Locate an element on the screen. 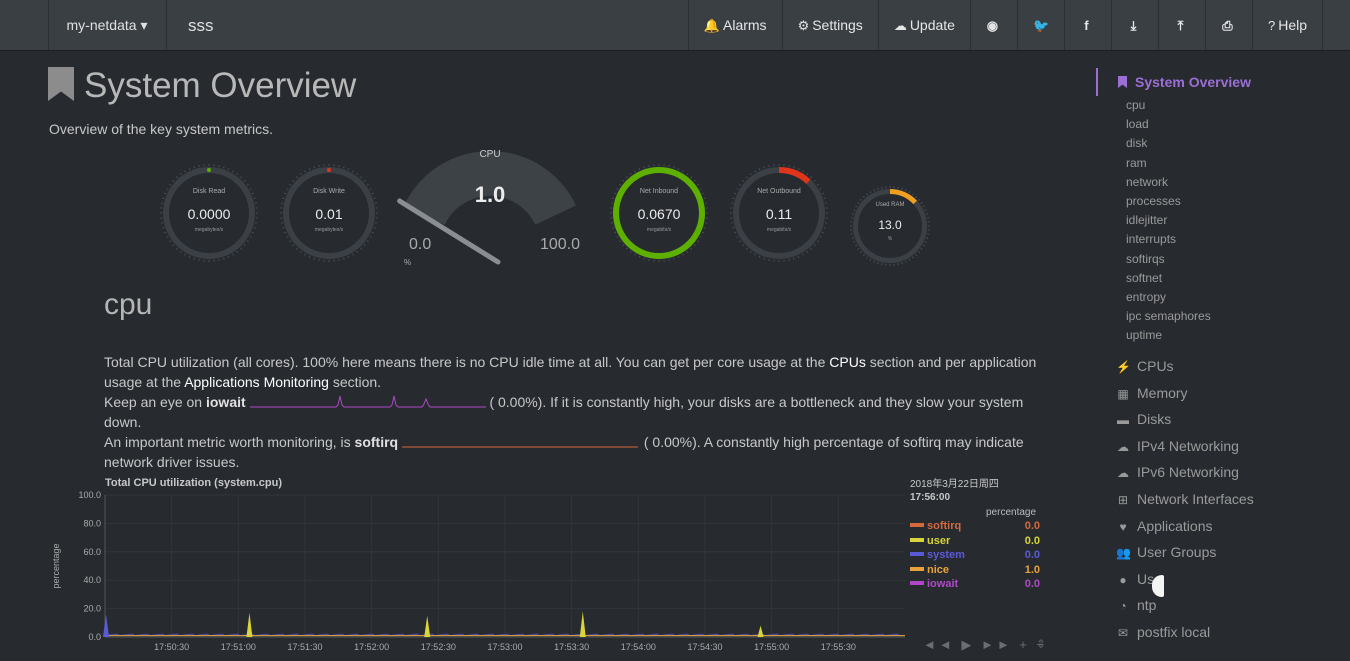  sidebar-item-memory: ▦ Memory is located at coordinates (1151, 393).